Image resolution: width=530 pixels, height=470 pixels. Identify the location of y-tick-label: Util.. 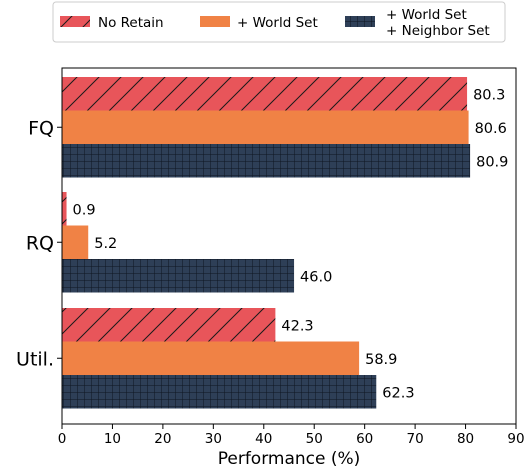
(35, 359).